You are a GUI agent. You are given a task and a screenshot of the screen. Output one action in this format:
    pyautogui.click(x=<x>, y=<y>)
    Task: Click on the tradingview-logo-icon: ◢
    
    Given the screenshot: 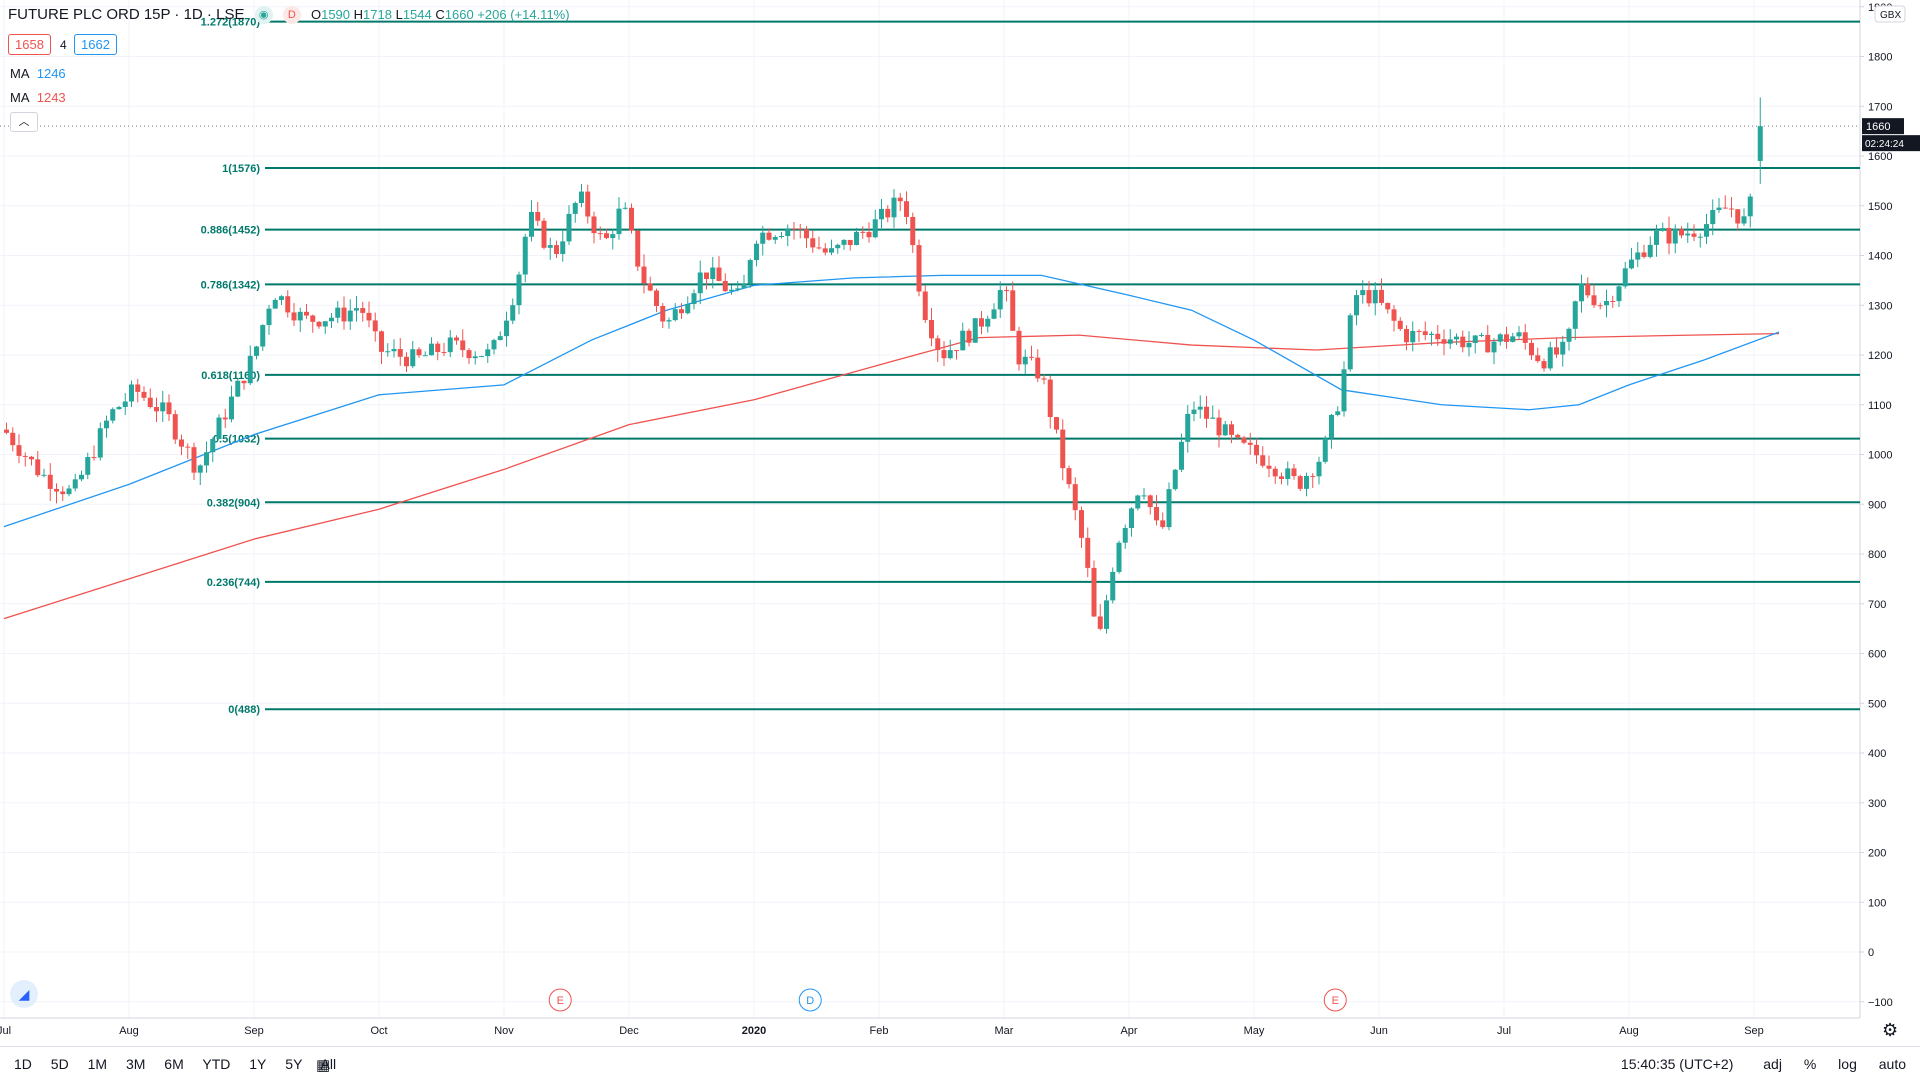 What is the action you would take?
    pyautogui.click(x=24, y=994)
    